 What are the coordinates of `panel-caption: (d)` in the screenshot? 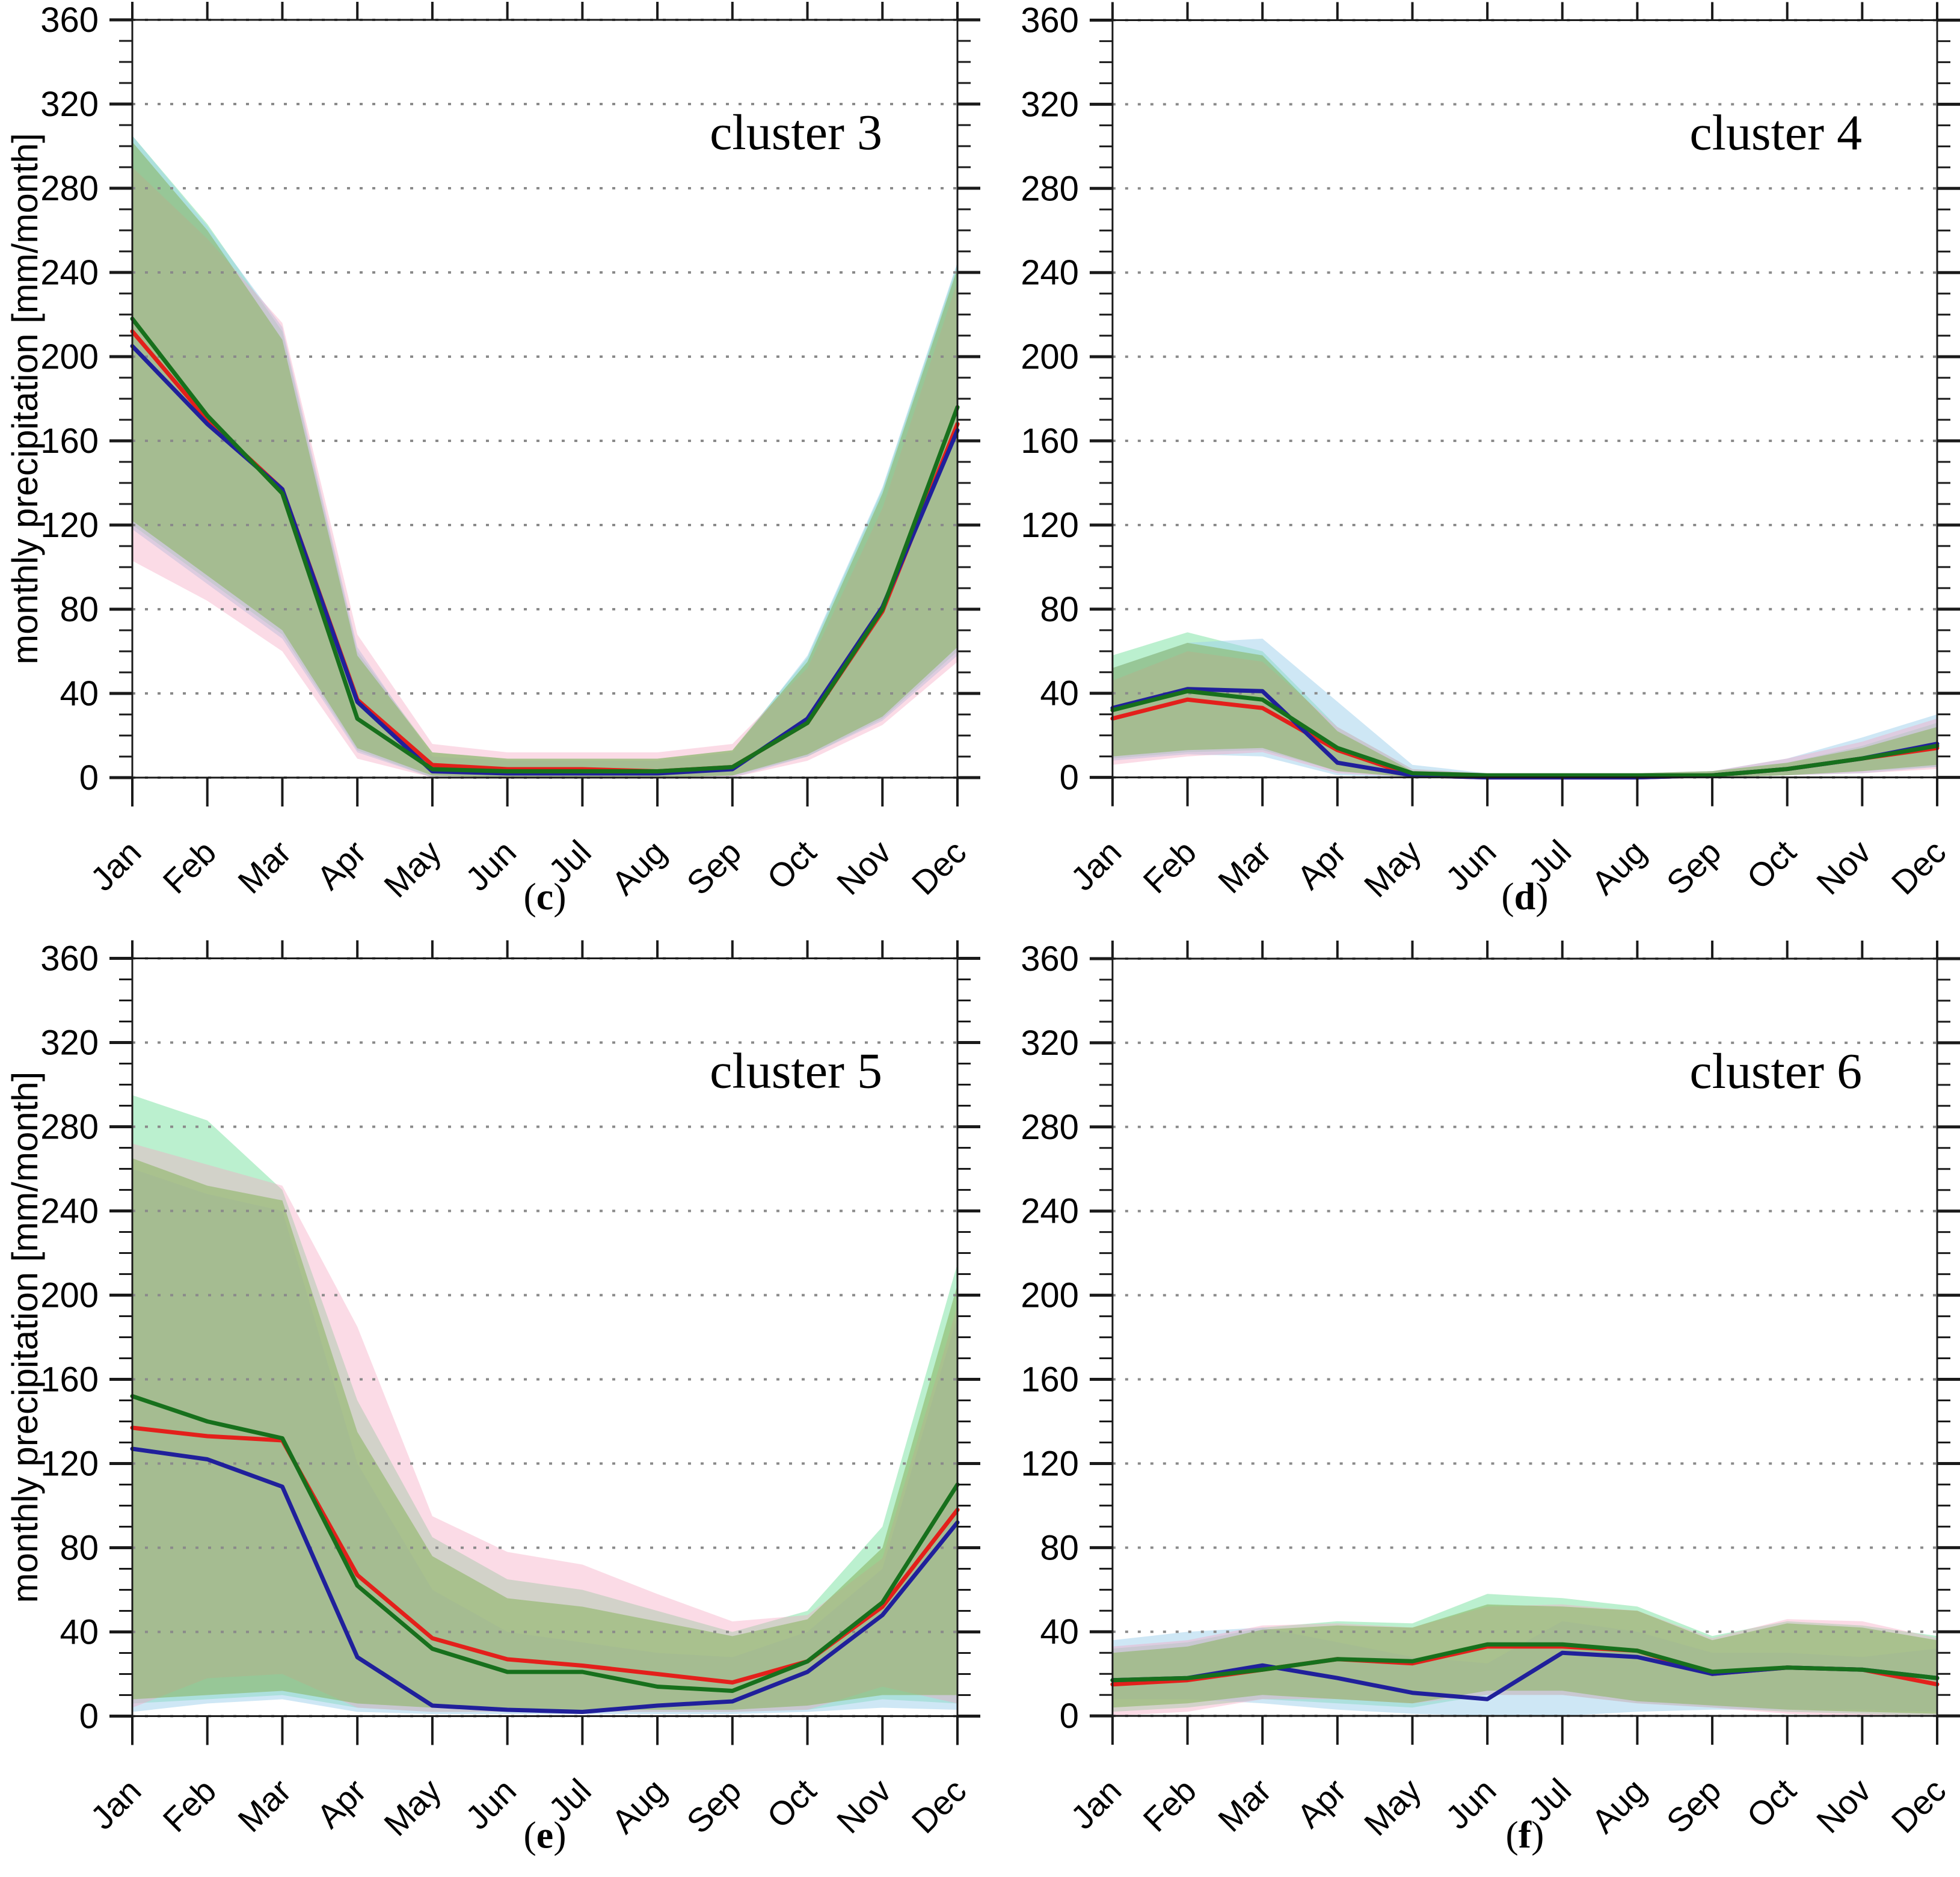 It's located at (1524, 896).